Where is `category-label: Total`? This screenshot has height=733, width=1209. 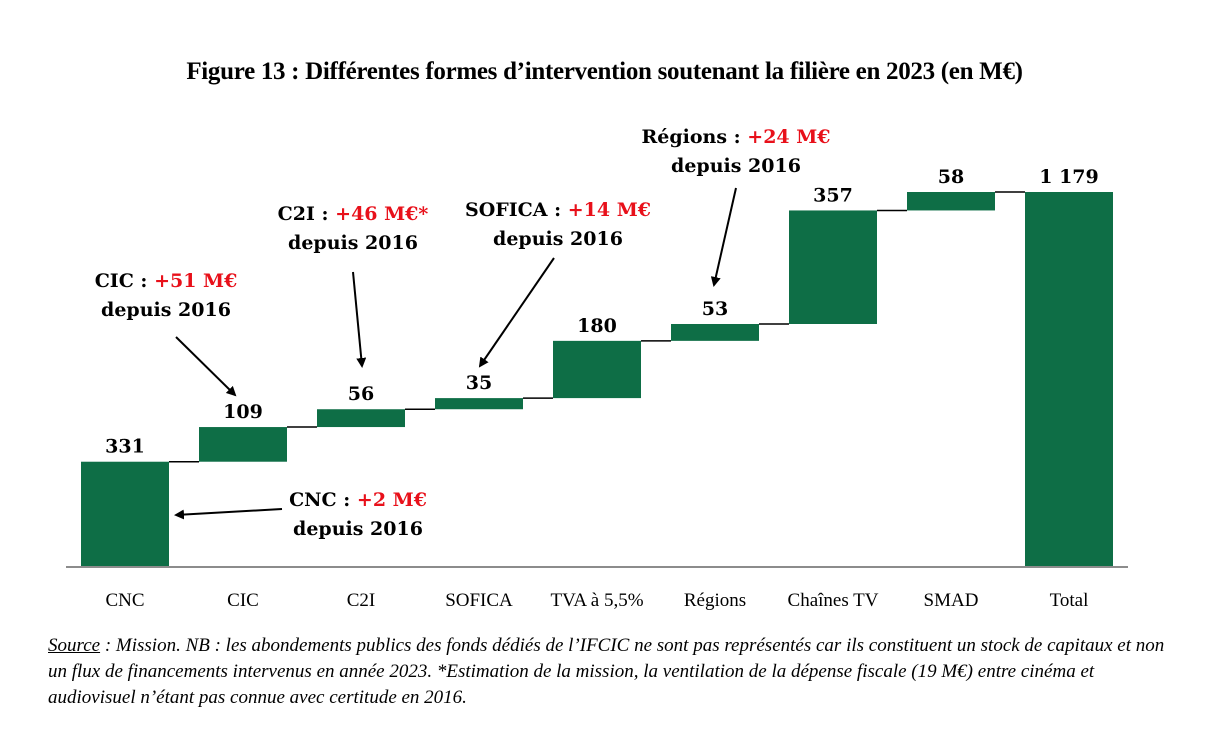
category-label: Total is located at coordinates (1069, 600).